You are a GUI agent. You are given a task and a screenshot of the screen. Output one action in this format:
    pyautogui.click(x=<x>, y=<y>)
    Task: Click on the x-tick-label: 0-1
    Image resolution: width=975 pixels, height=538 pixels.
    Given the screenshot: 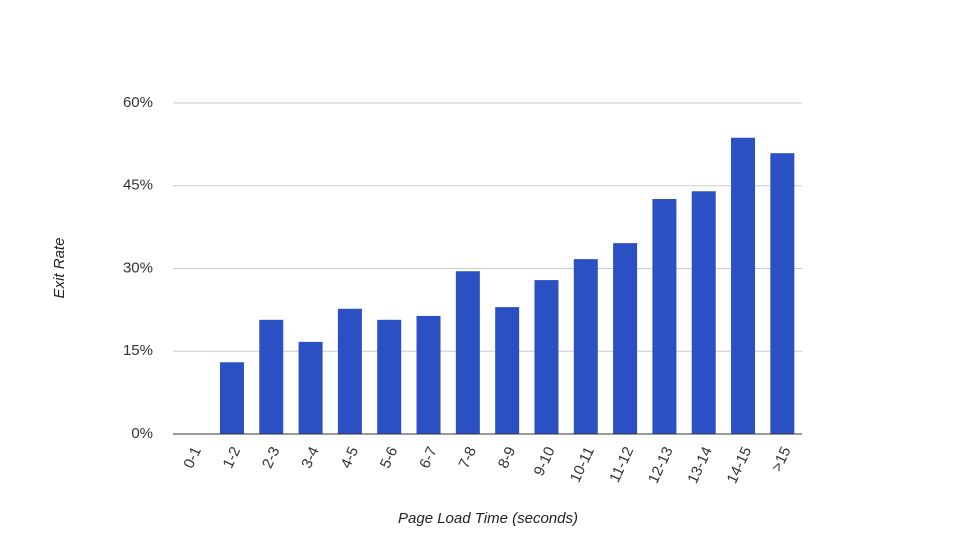 What is the action you would take?
    pyautogui.click(x=192, y=457)
    